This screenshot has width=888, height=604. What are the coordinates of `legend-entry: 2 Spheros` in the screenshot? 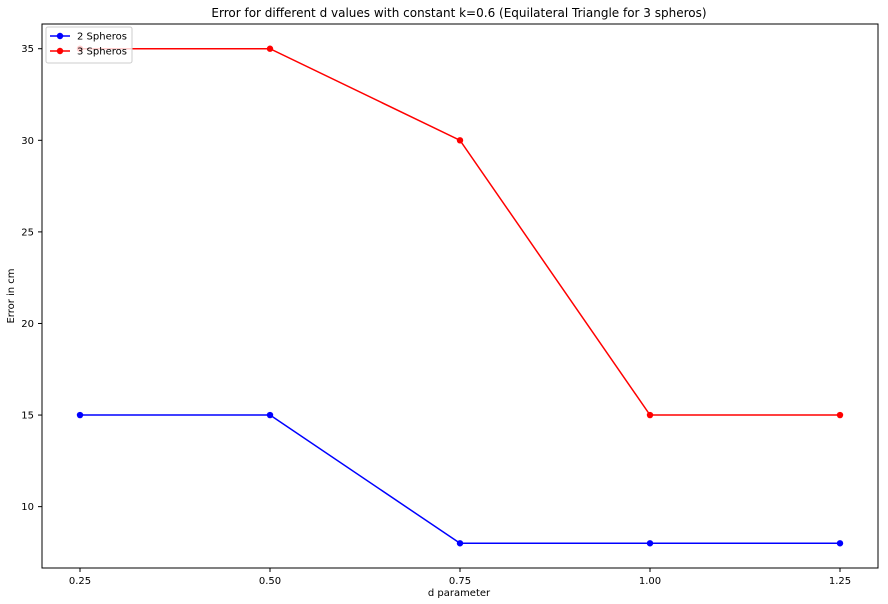 It's located at (88, 37).